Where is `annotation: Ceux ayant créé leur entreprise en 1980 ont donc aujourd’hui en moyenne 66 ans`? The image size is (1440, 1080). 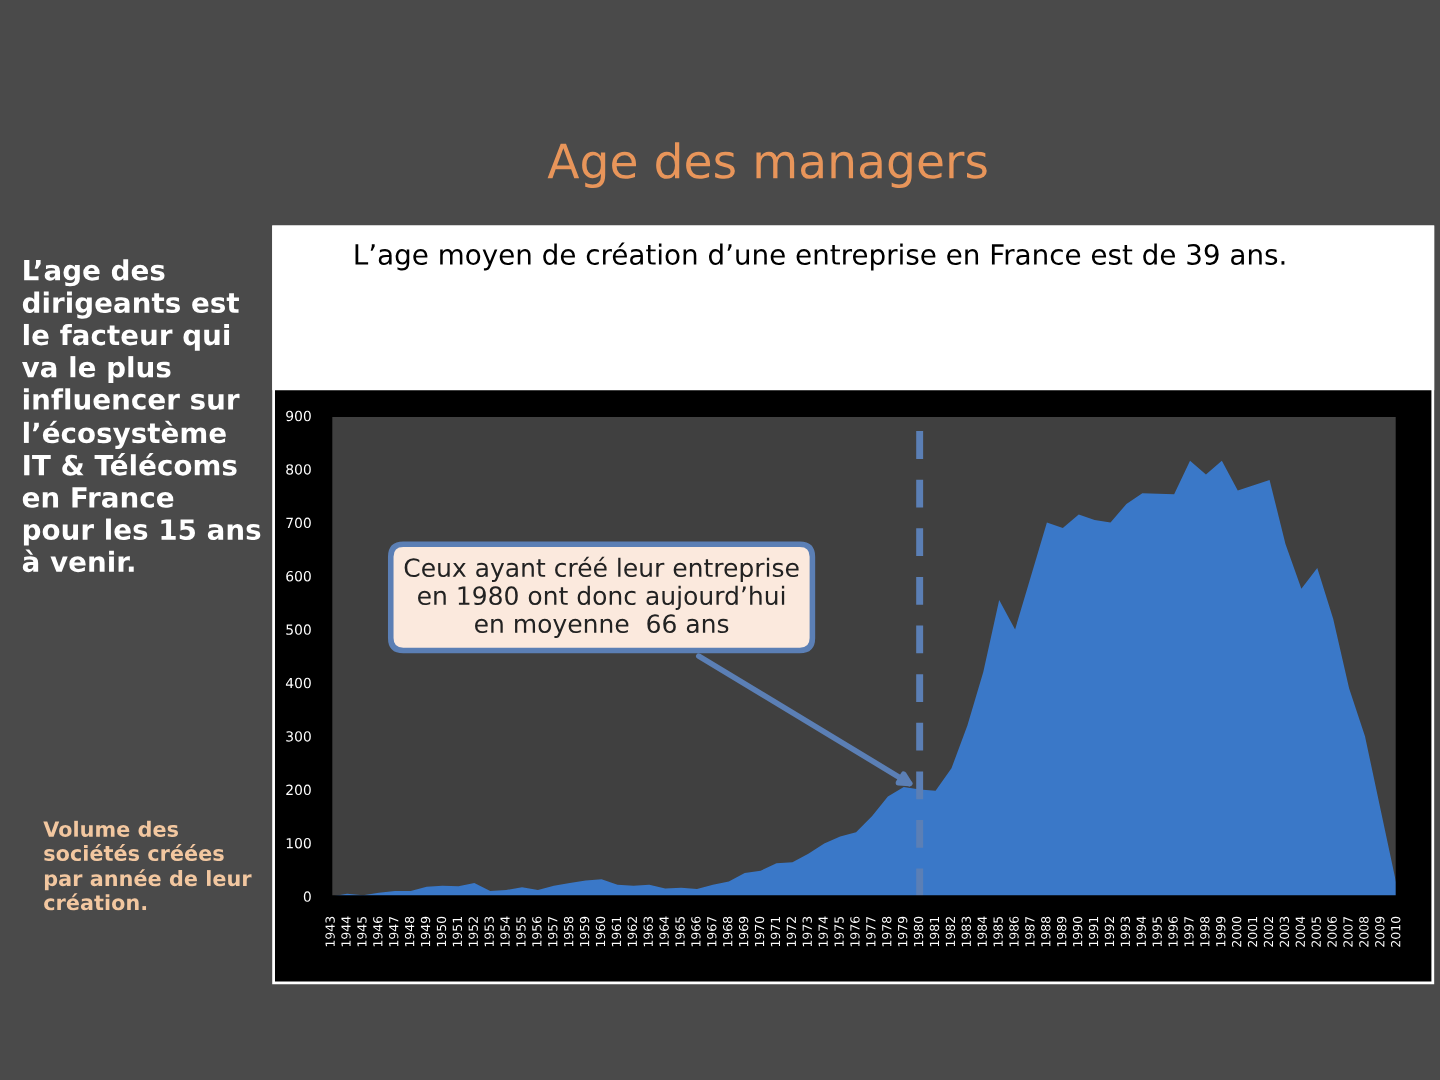 annotation: Ceux ayant créé leur entreprise en 1980 ont donc aujourd’hui en moyenne 66 ans is located at coordinates (601, 597).